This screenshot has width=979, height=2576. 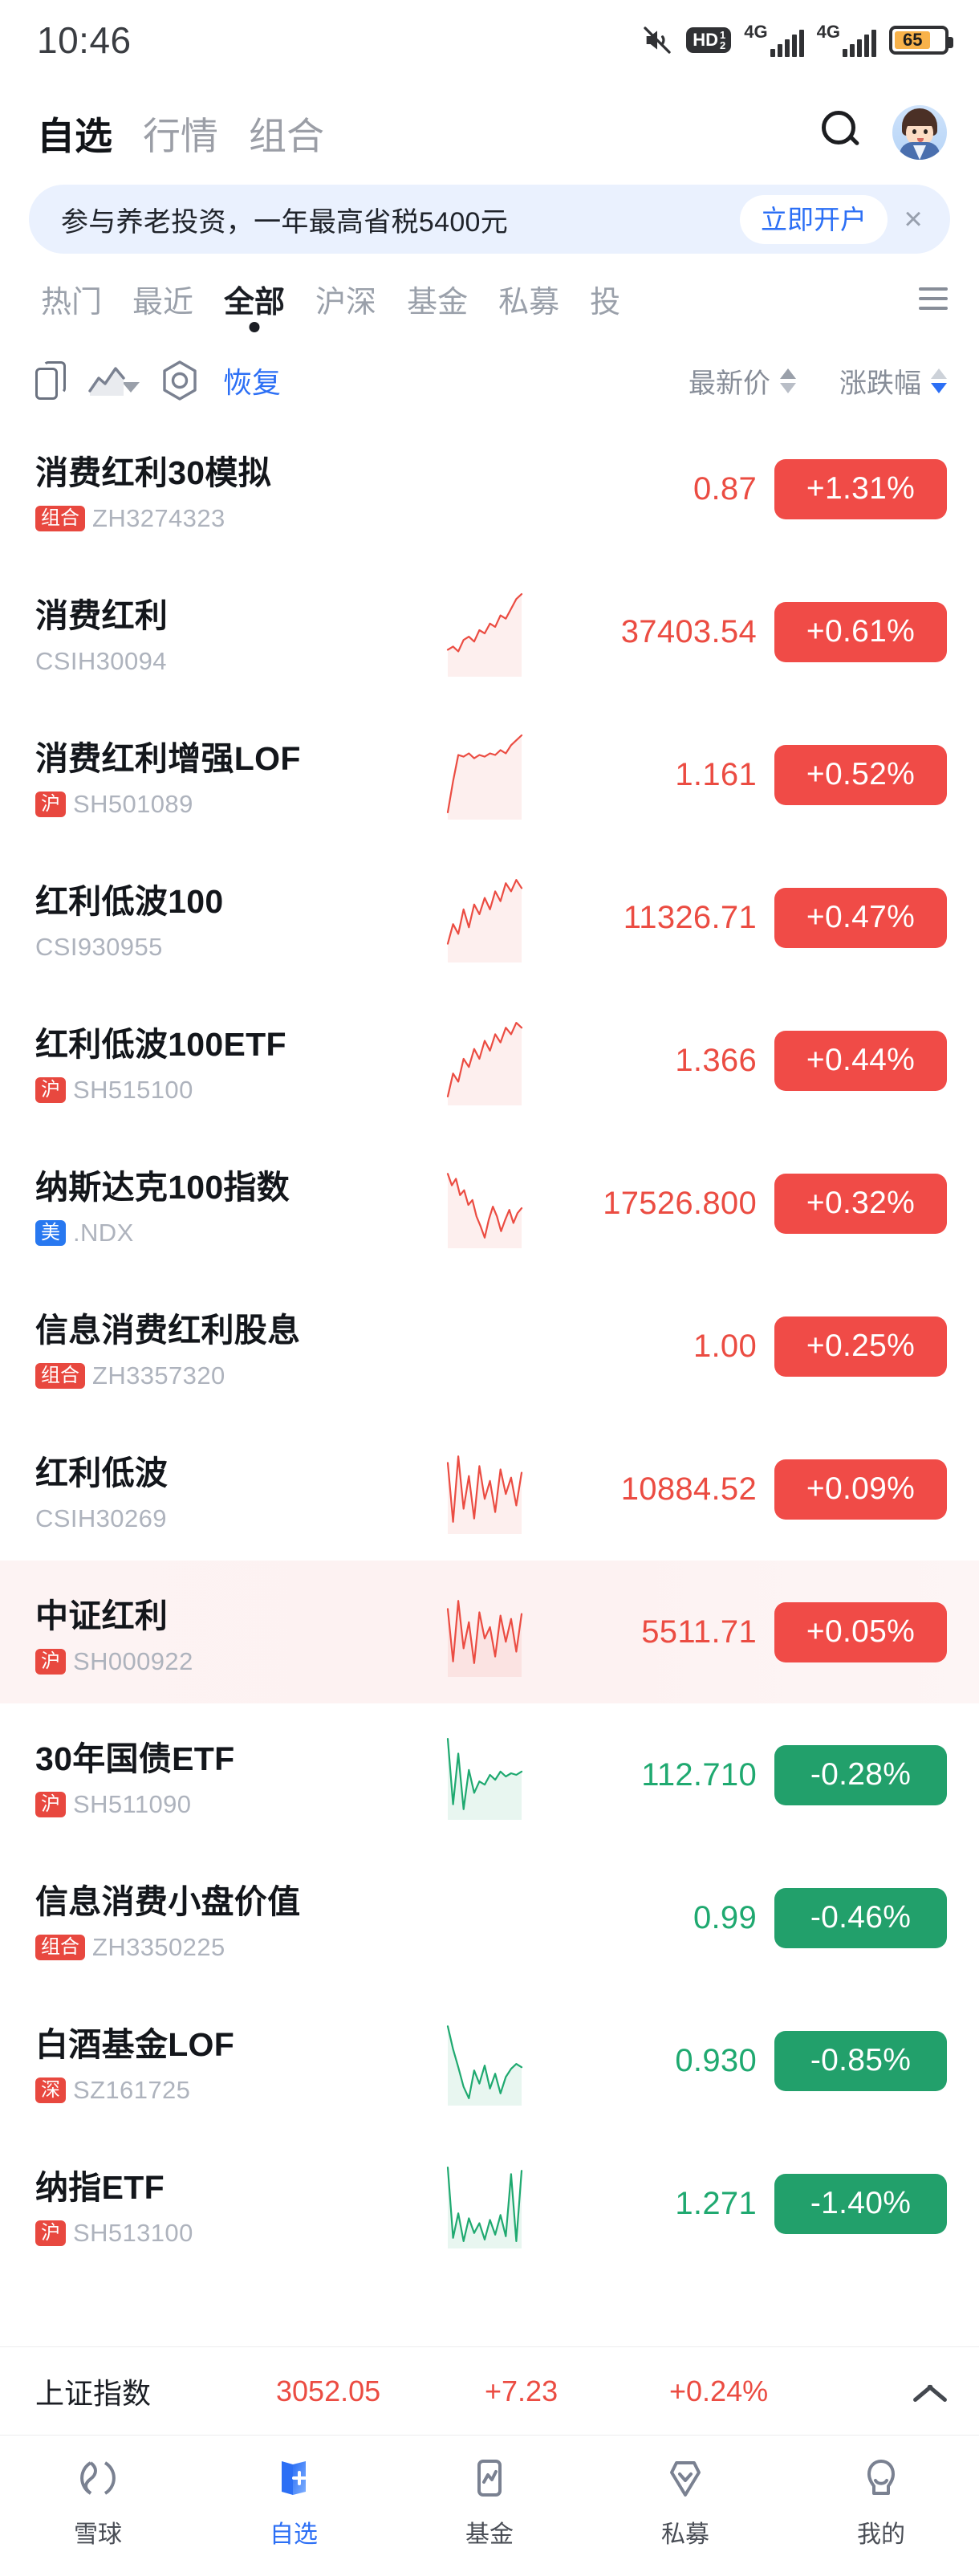 I want to click on stock-price: 17526.800, so click(x=680, y=1203).